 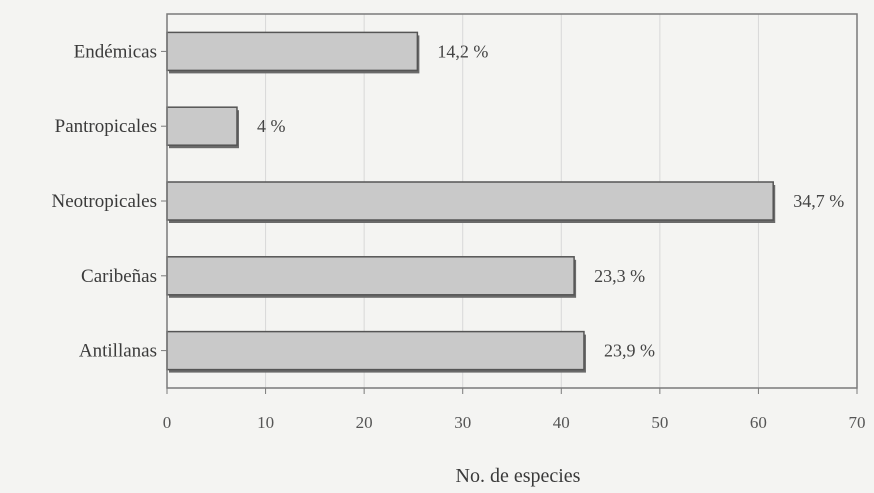 I want to click on category-label: Endémicas, so click(x=115, y=51).